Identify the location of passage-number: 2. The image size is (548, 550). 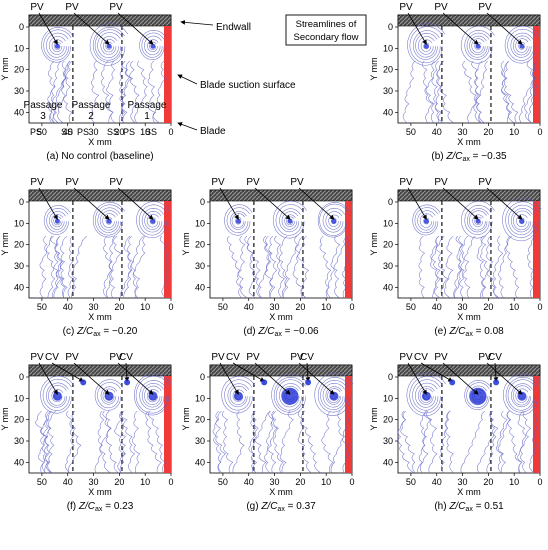
(91, 116).